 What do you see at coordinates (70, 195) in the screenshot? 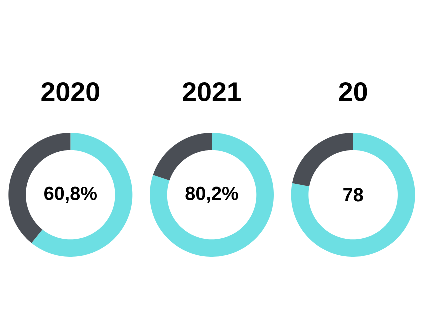
I see `data-label: 60,8%` at bounding box center [70, 195].